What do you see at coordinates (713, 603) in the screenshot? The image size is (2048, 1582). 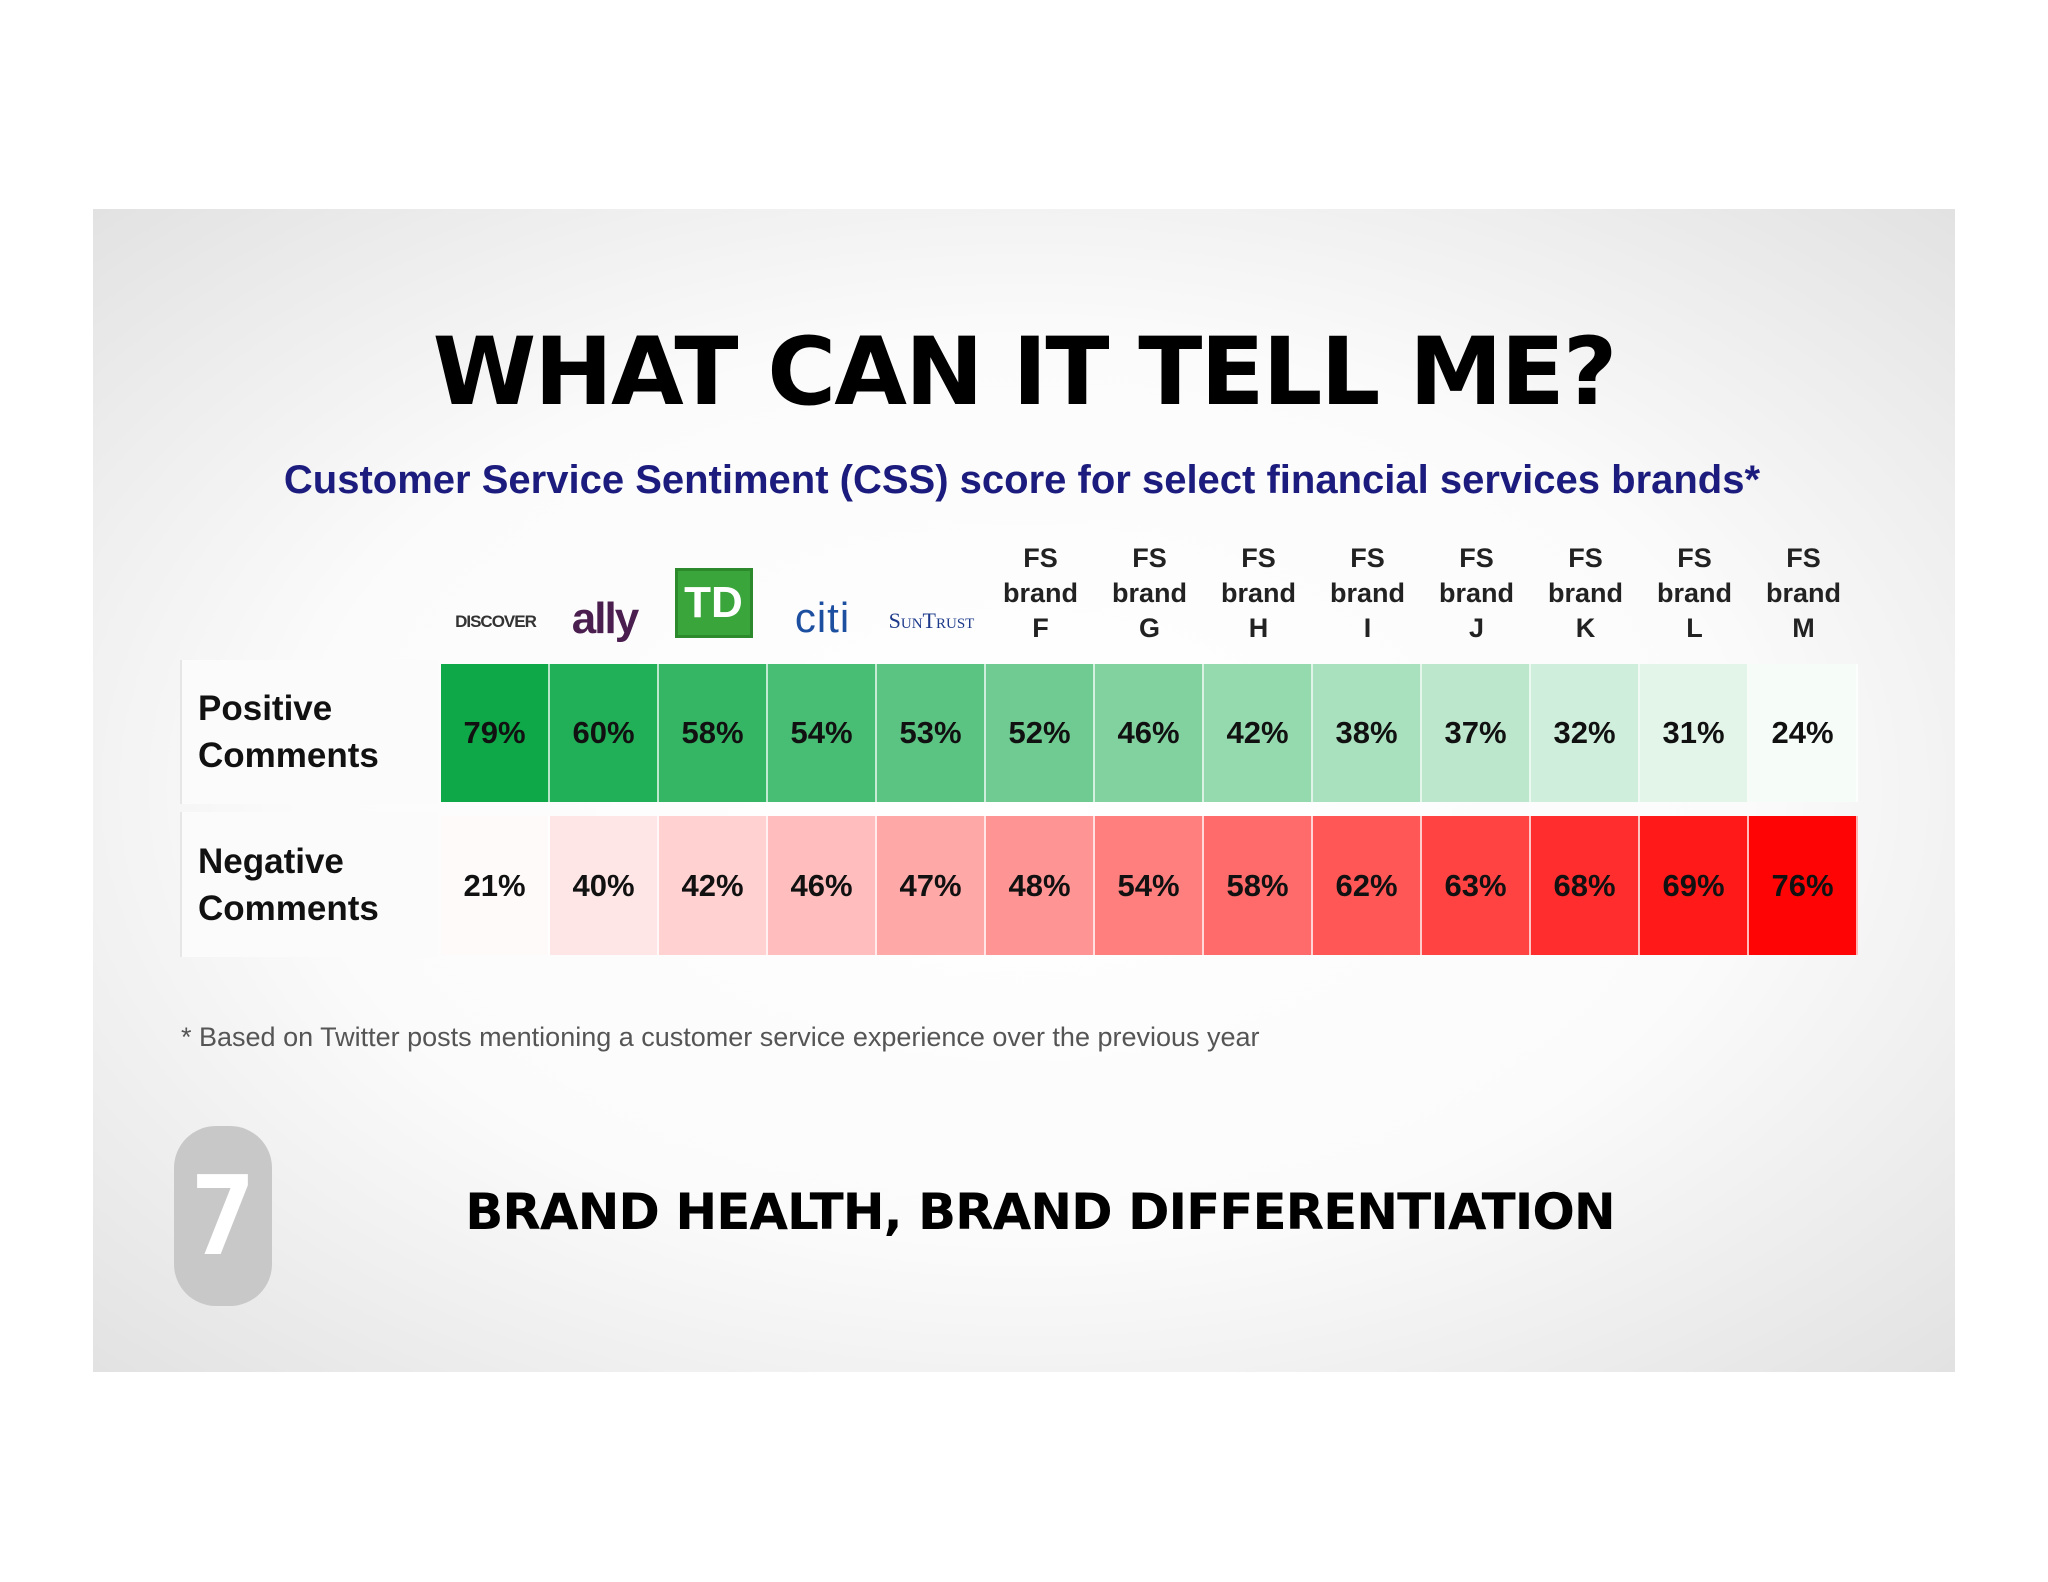 I see `brand-logo-text: TD` at bounding box center [713, 603].